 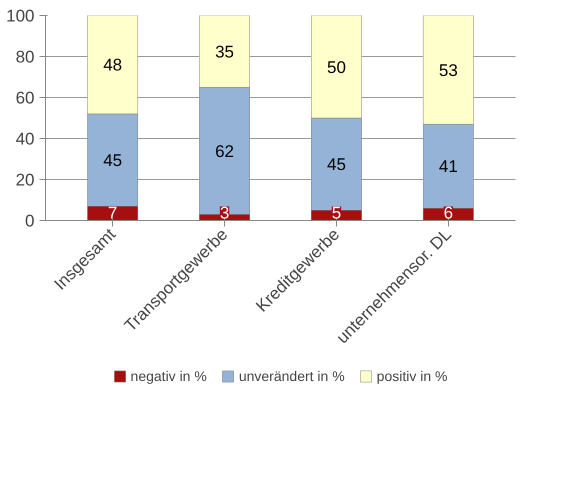 What do you see at coordinates (112, 65) in the screenshot?
I see `data-label: 48` at bounding box center [112, 65].